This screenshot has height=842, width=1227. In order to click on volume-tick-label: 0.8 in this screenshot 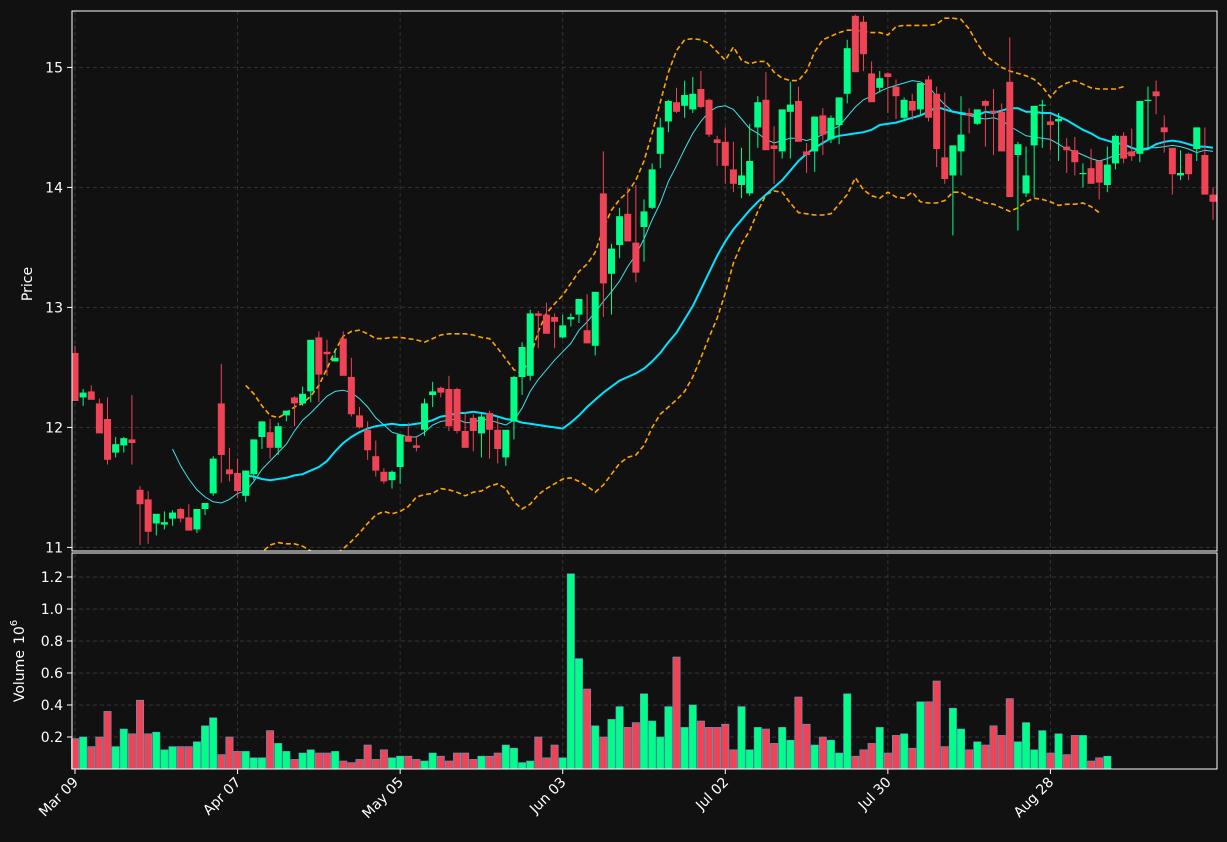, I will do `click(52, 642)`.